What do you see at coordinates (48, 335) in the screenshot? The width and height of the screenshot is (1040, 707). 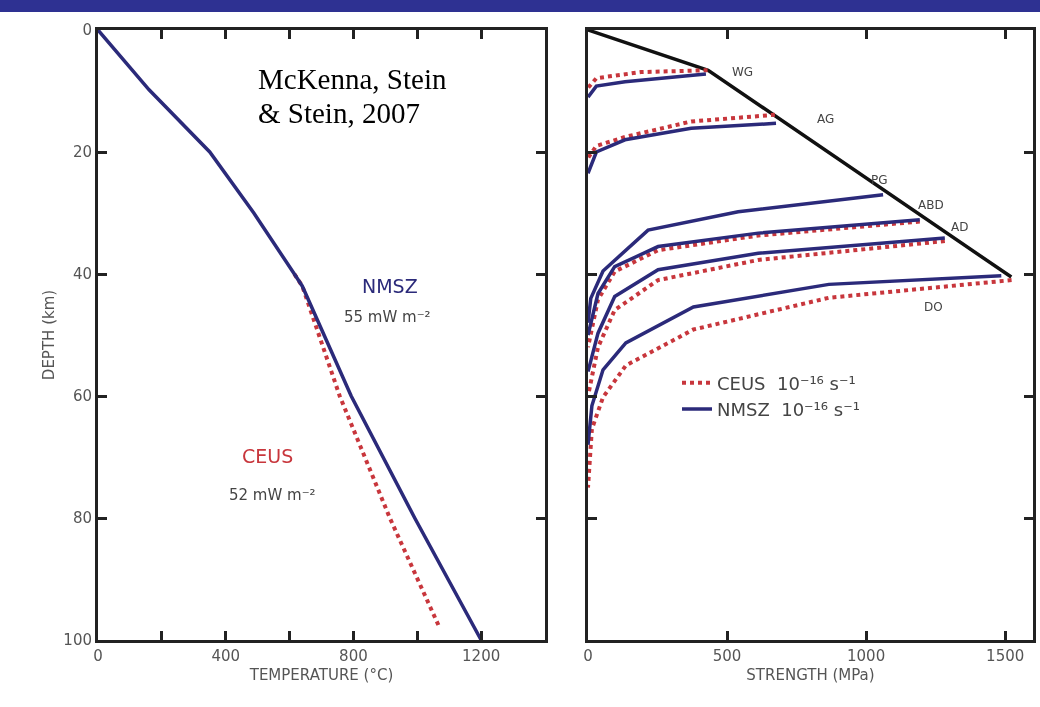 I see `y-axis-title: DEPTH (km)` at bounding box center [48, 335].